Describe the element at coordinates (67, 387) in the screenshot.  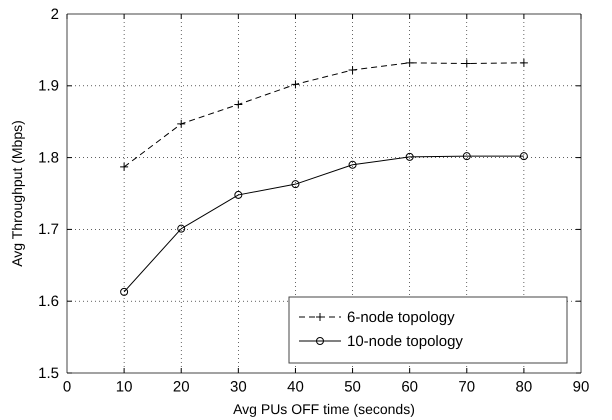
I see `x-tick-label: 0` at that location.